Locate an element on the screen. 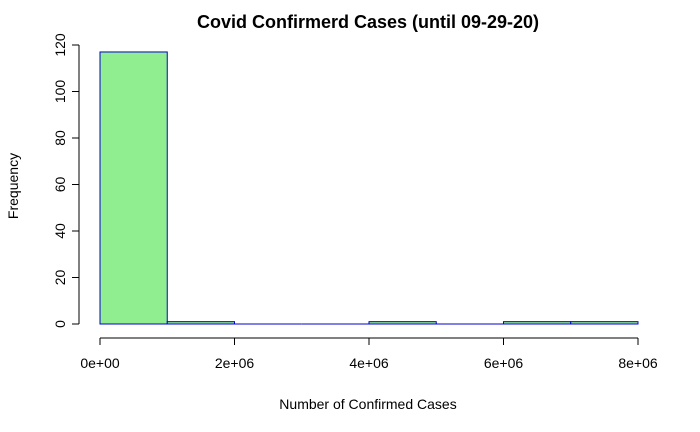 The image size is (700, 432). y-tick-label-2: 40 is located at coordinates (60, 231).